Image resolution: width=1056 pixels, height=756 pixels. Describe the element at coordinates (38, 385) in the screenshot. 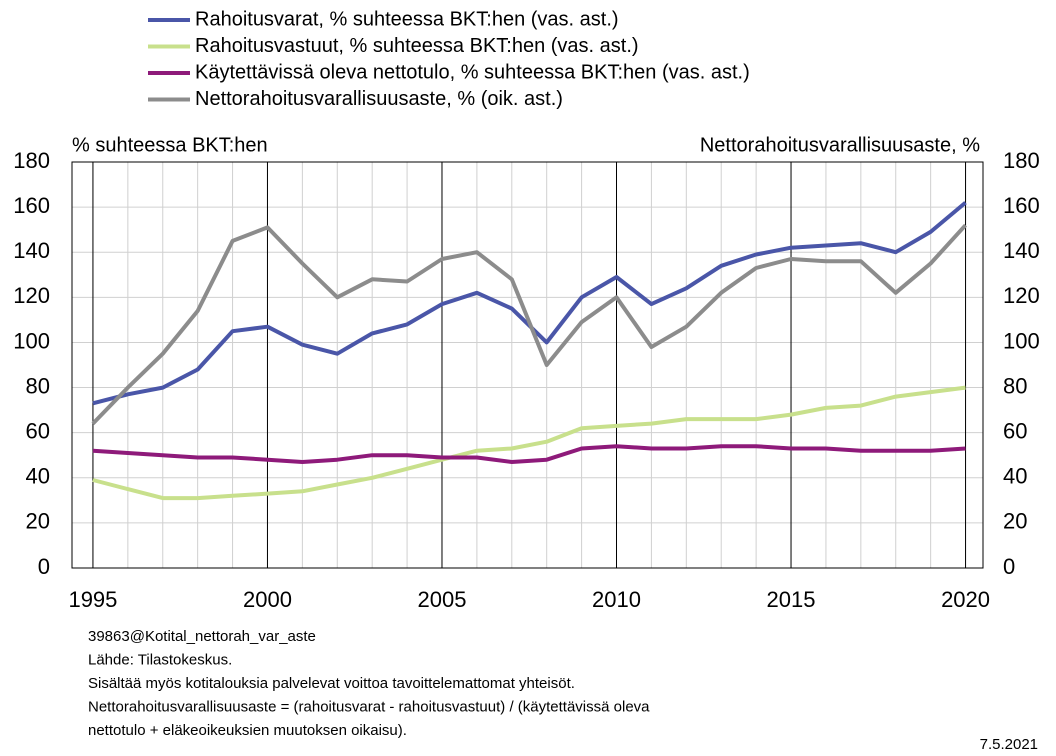

I see `y-tick-label: 80` at that location.